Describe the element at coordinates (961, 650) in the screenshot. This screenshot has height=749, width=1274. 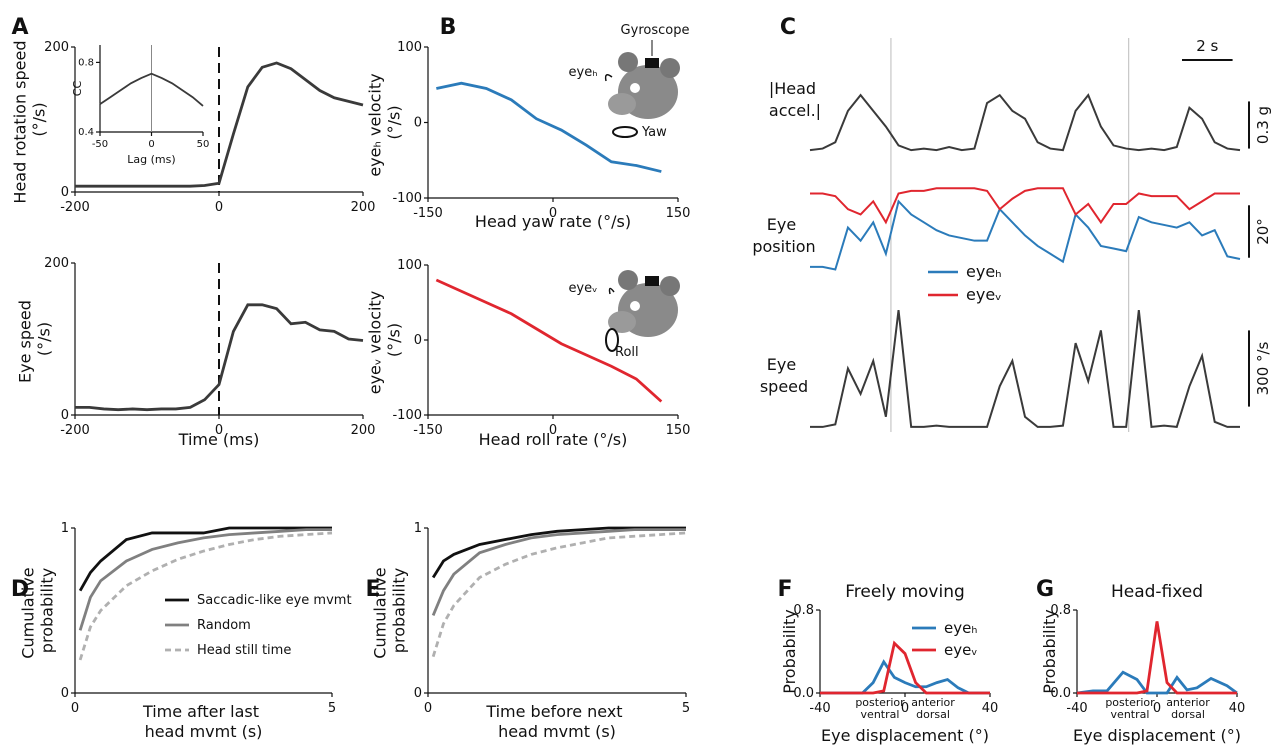
I see `legend-label-line: eyeᵥ` at that location.